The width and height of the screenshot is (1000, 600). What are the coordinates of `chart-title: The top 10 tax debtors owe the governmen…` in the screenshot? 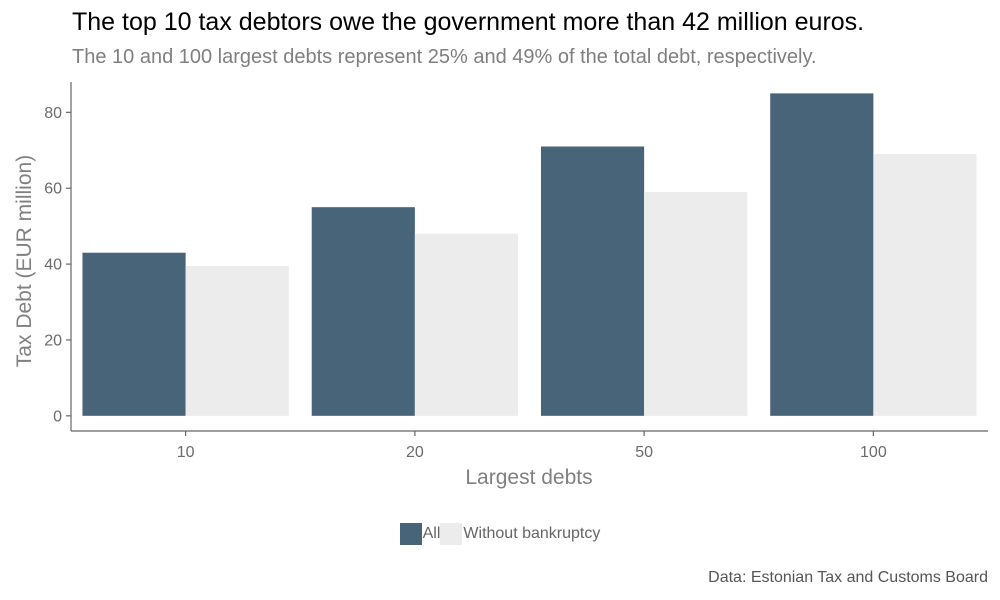 It's located at (468, 22).